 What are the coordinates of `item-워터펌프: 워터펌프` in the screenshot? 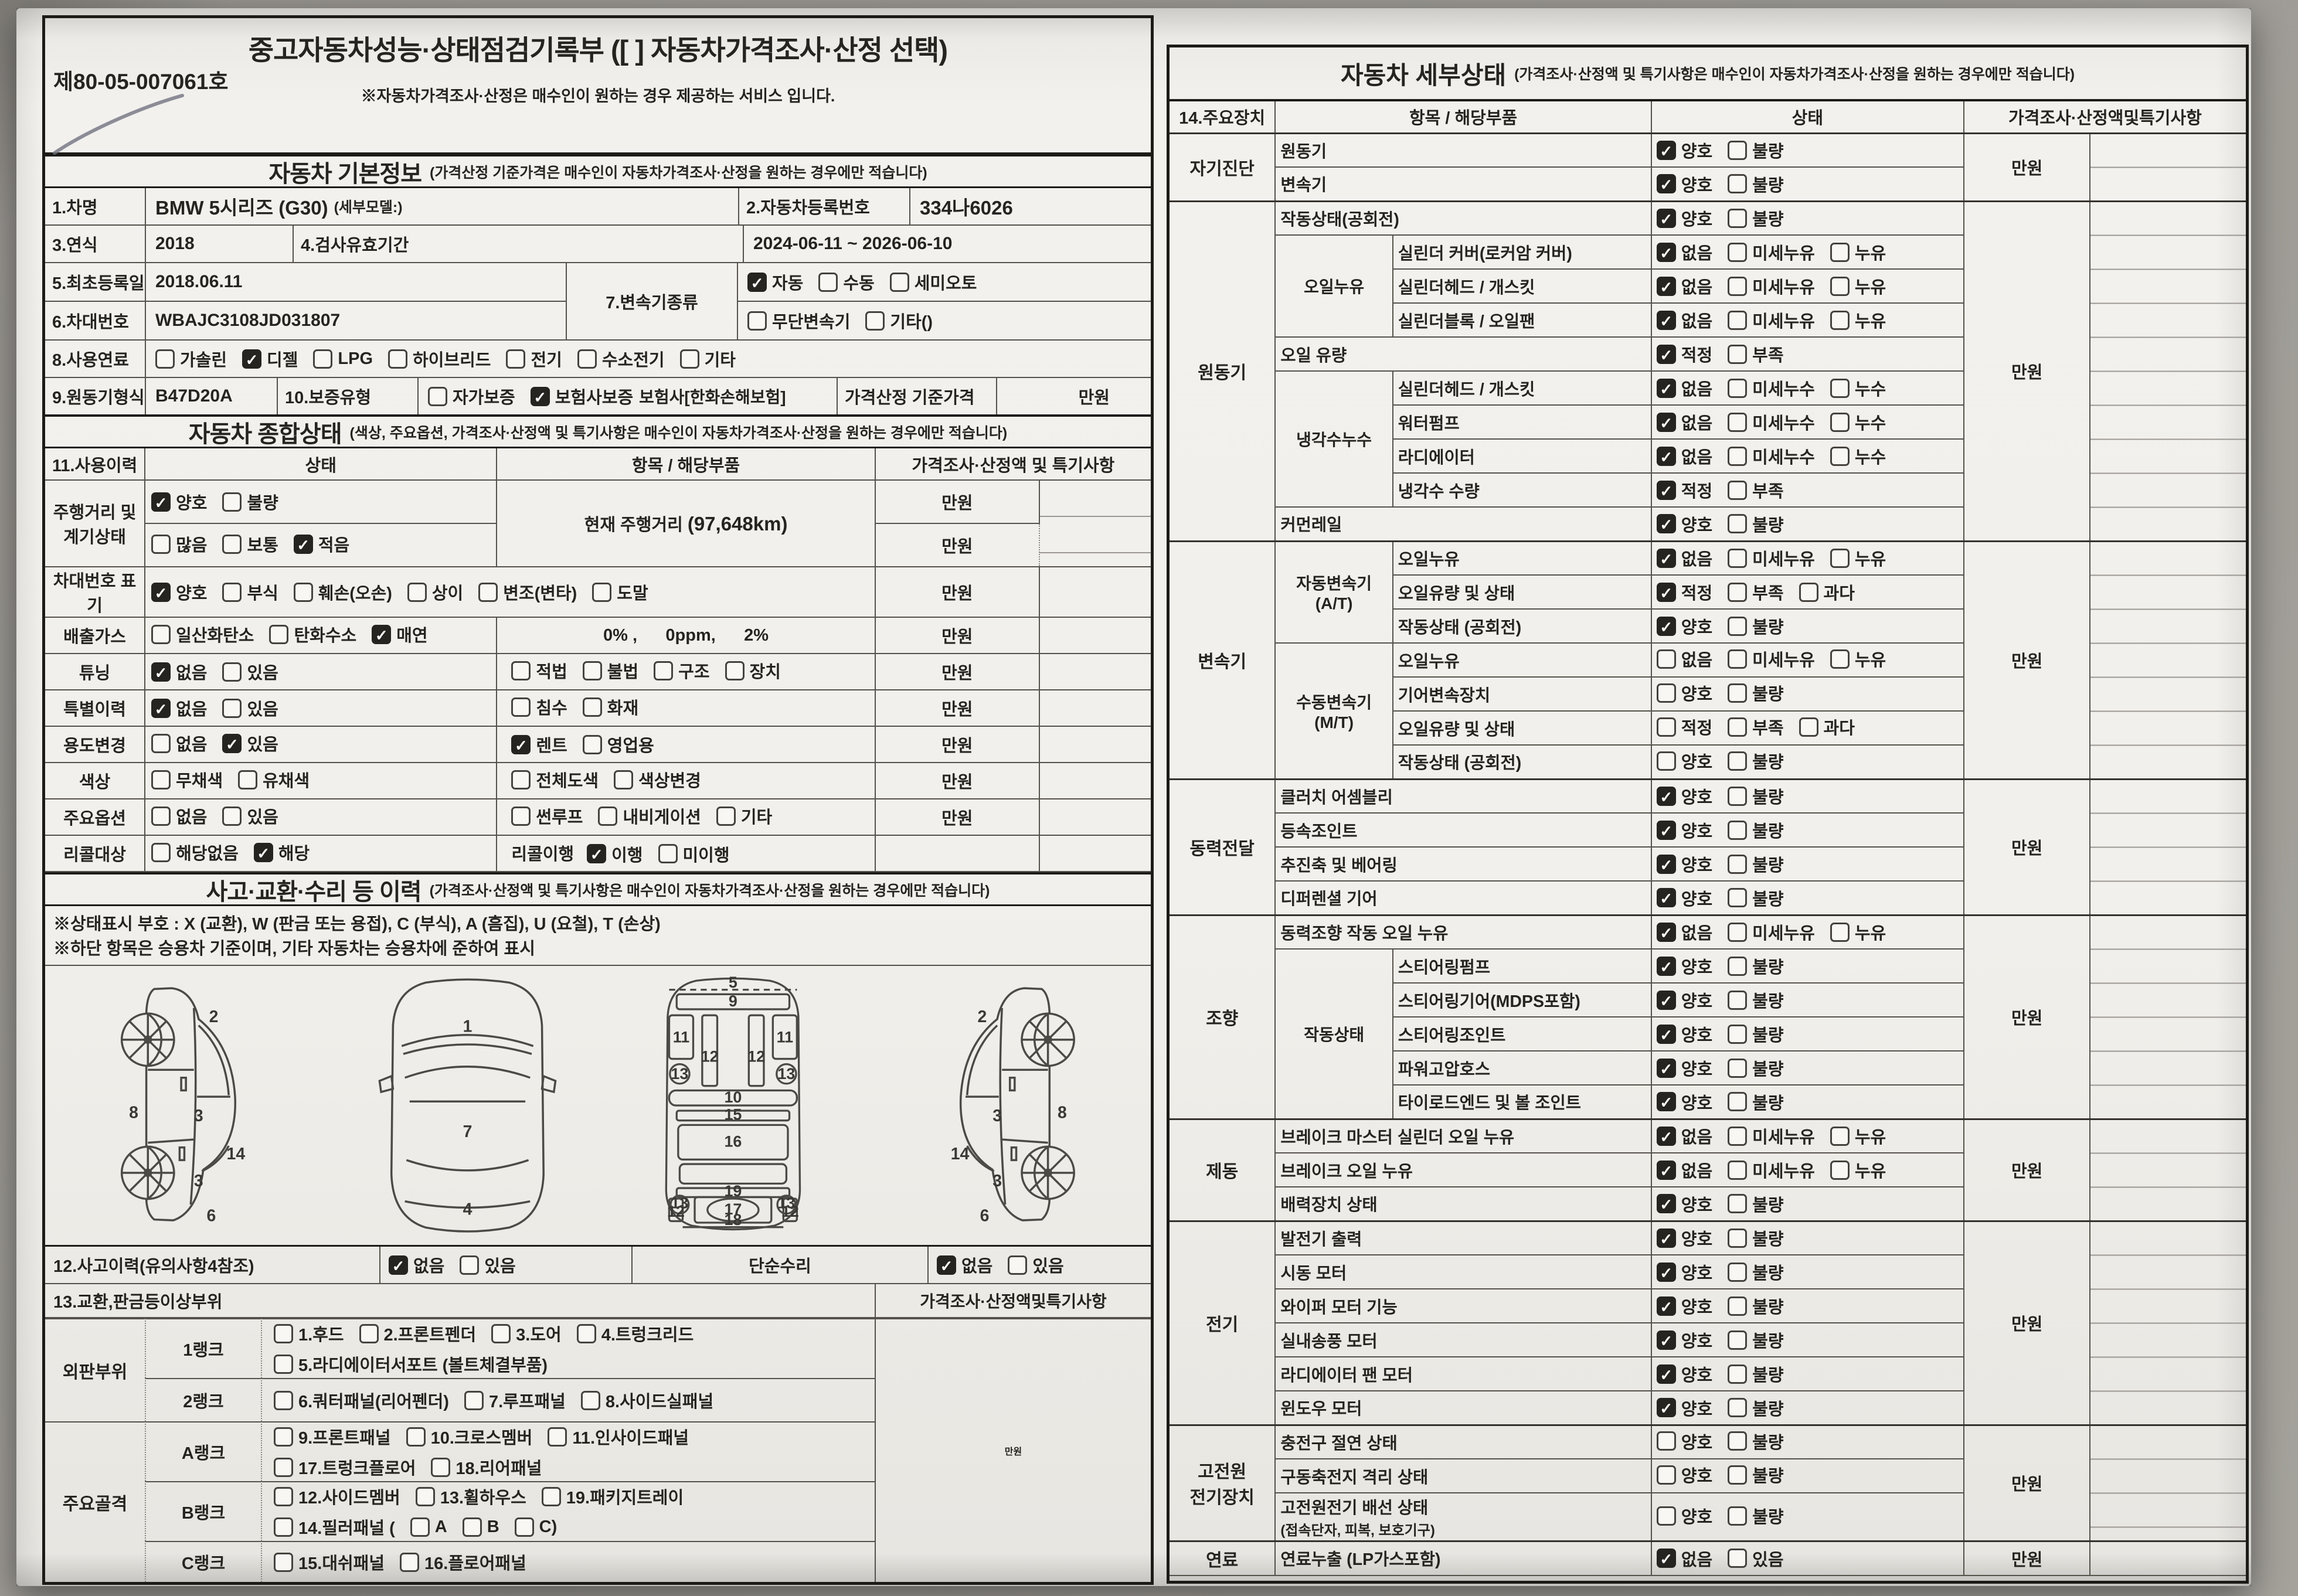 It's located at (1522, 422).